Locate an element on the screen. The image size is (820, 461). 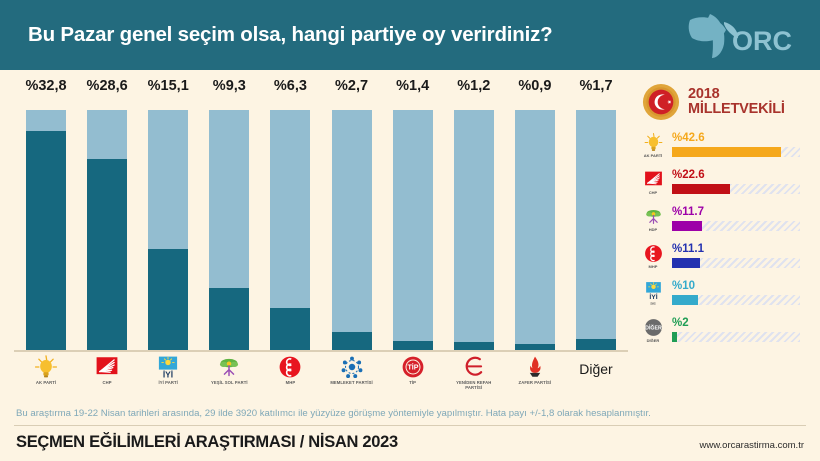
sidebar-value-label: %11.7 is located at coordinates (688, 212).